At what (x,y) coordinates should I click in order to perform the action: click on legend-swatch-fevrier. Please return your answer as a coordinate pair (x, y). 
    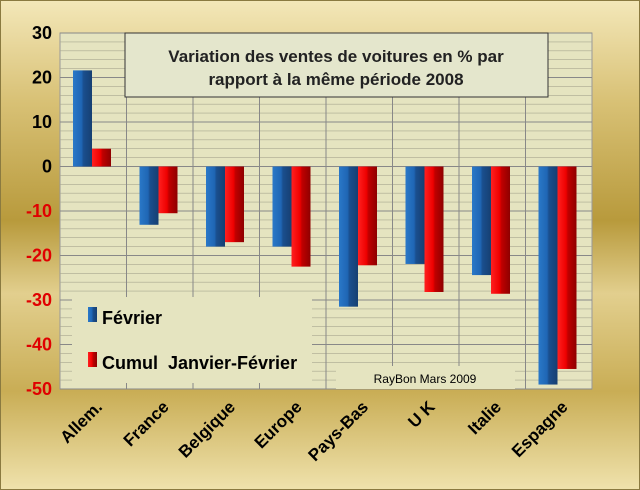
    Looking at the image, I should click on (92, 314).